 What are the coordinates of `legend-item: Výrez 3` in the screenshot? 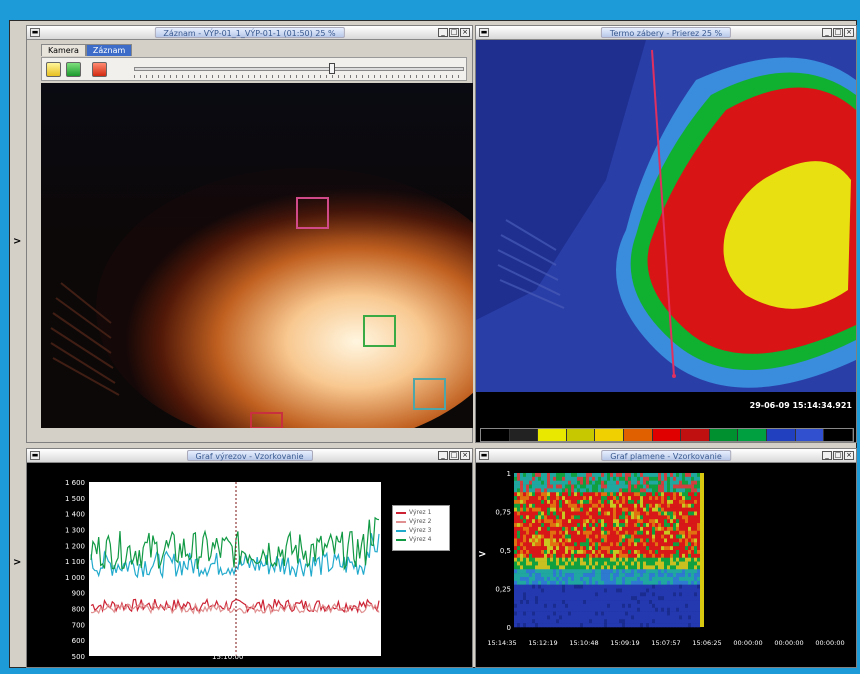 It's located at (421, 530).